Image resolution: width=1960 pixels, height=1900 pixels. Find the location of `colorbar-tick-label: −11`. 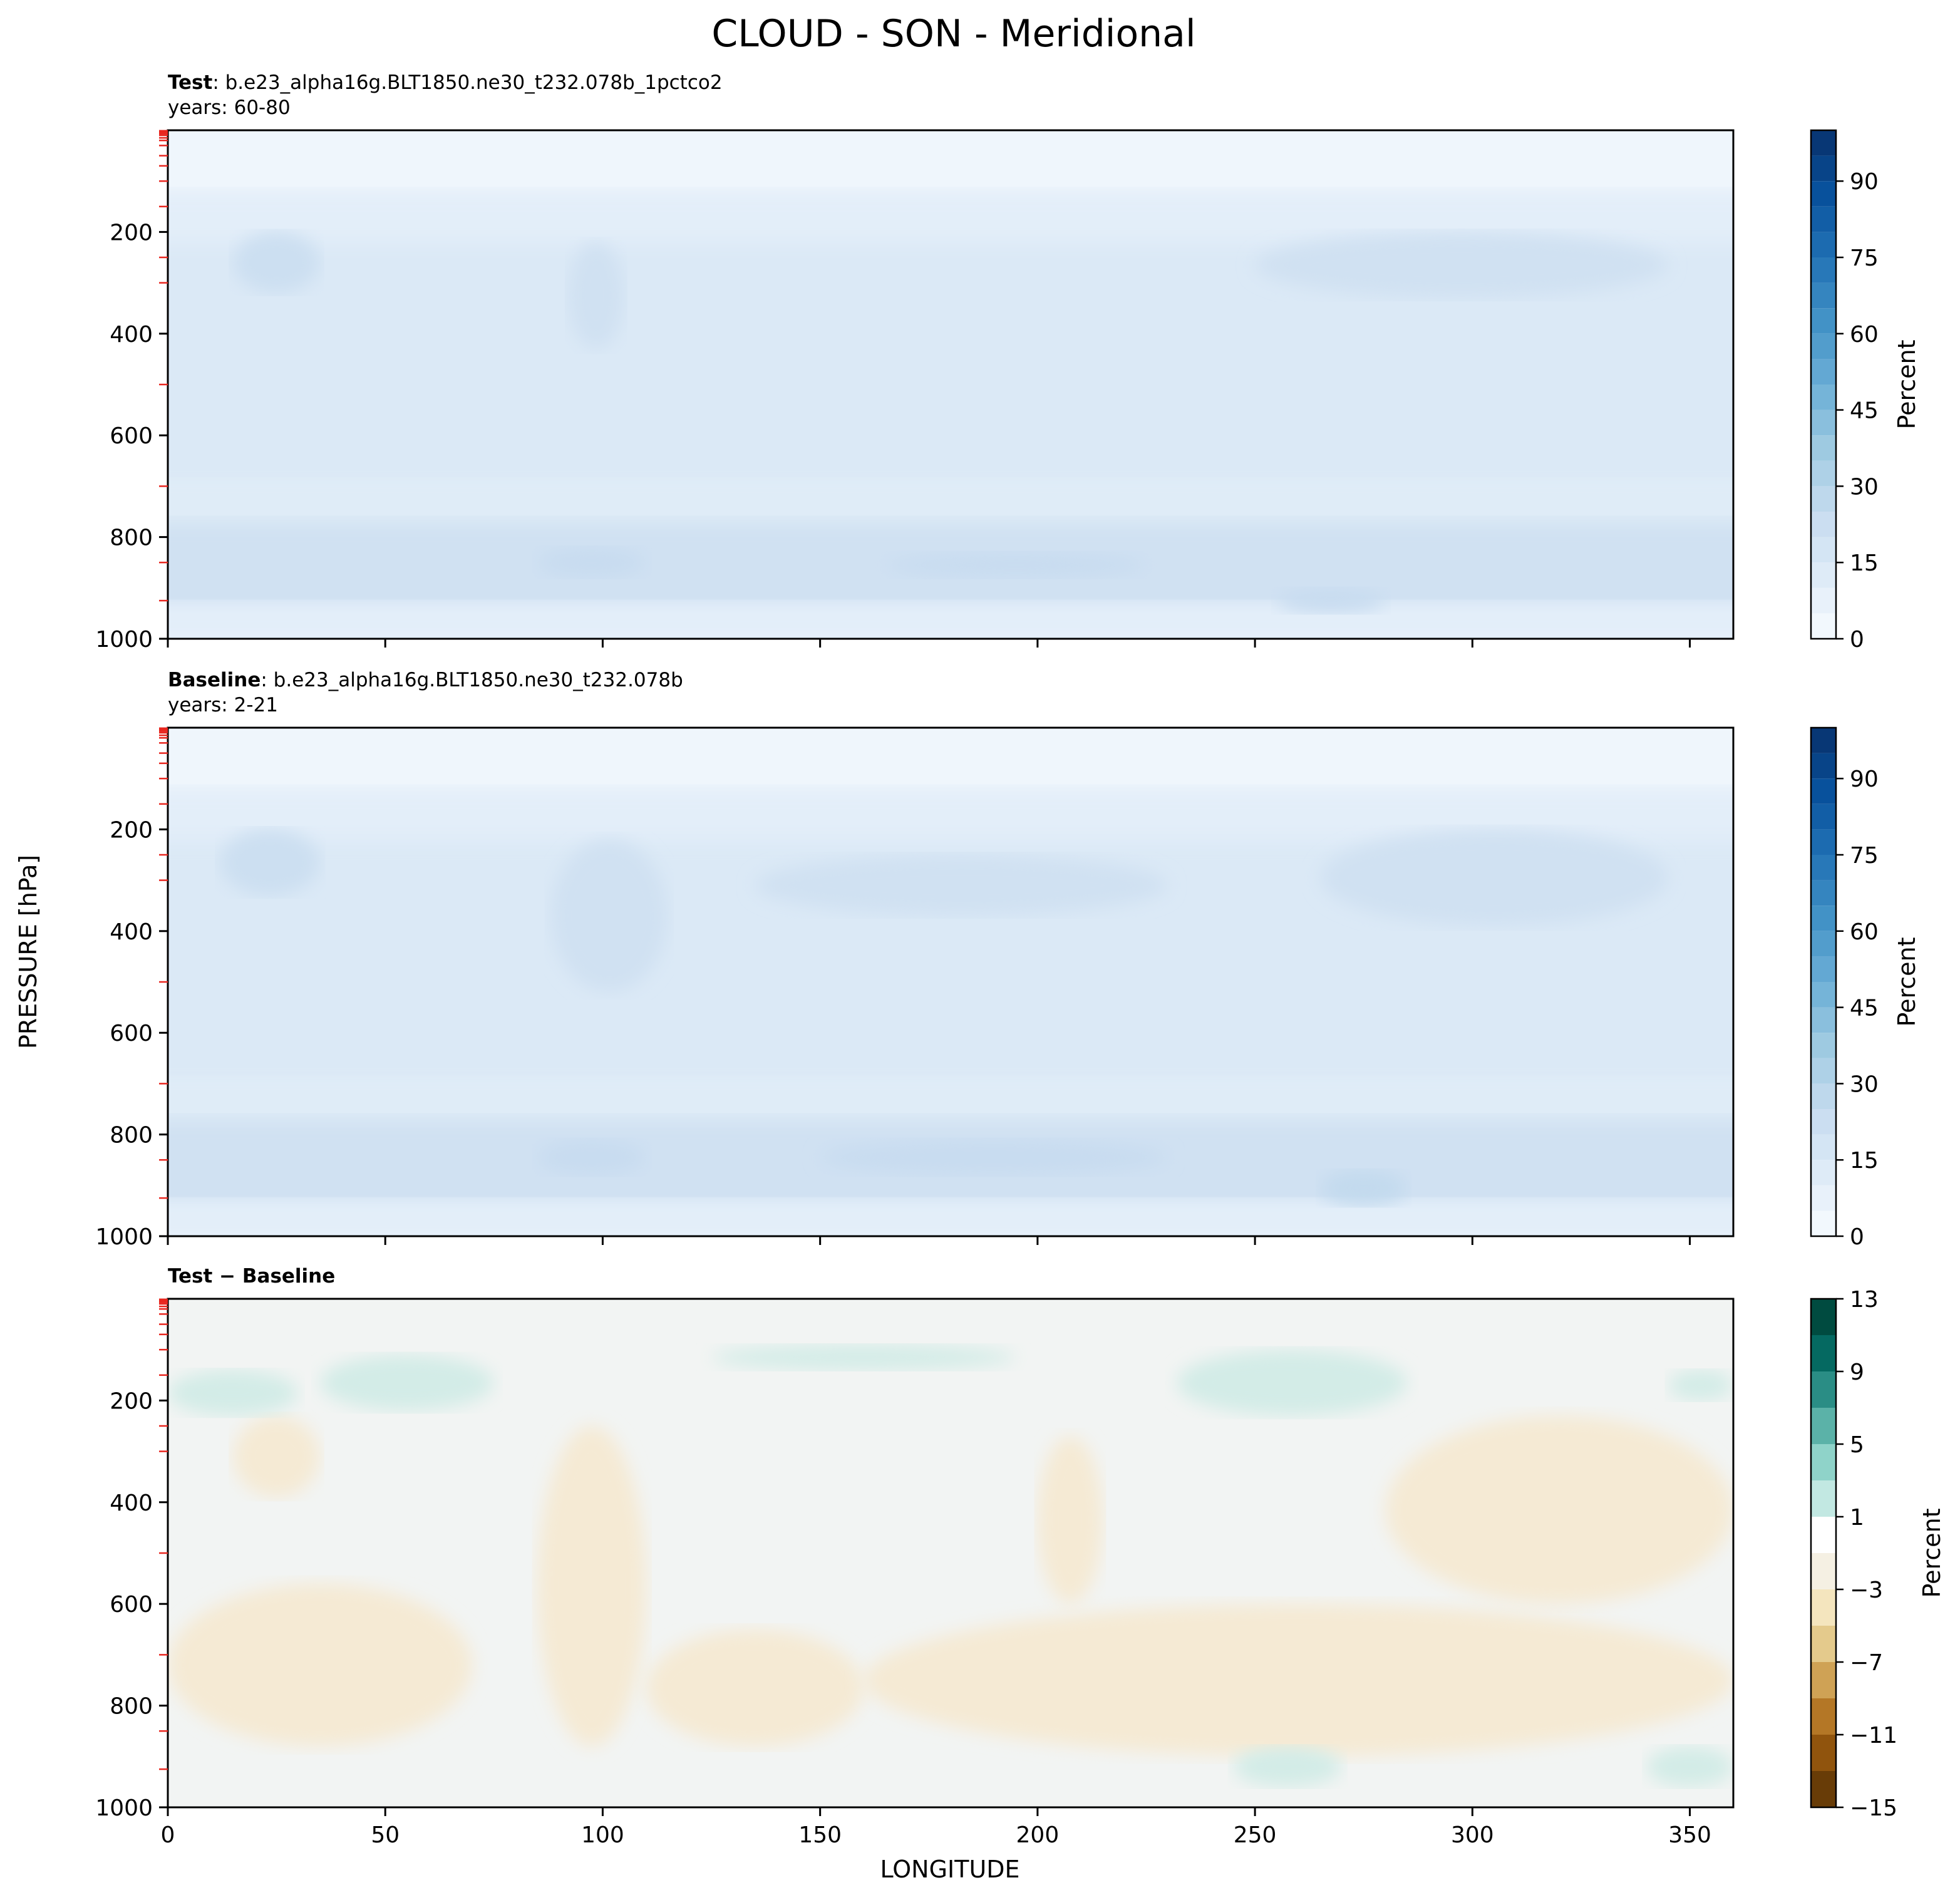

colorbar-tick-label: −11 is located at coordinates (1873, 1735).